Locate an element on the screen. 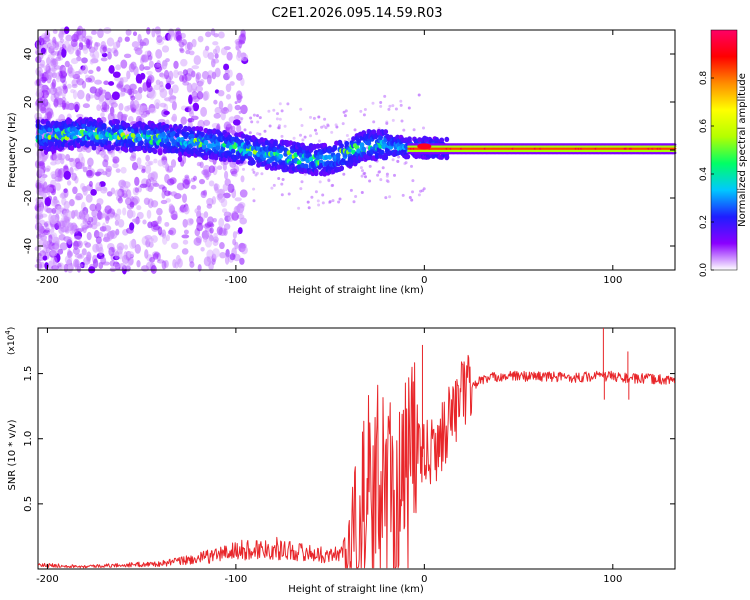  colorbar-tick-label: 0.6 is located at coordinates (704, 126).